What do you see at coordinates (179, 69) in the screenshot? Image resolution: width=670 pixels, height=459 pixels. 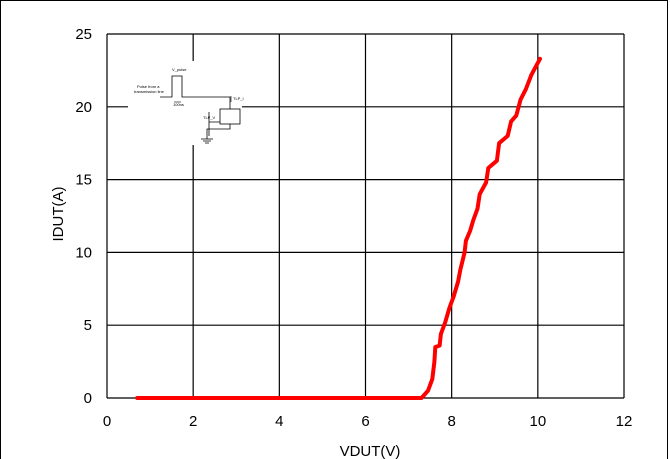 I see `inset-v-pulse-label: V_pulse` at bounding box center [179, 69].